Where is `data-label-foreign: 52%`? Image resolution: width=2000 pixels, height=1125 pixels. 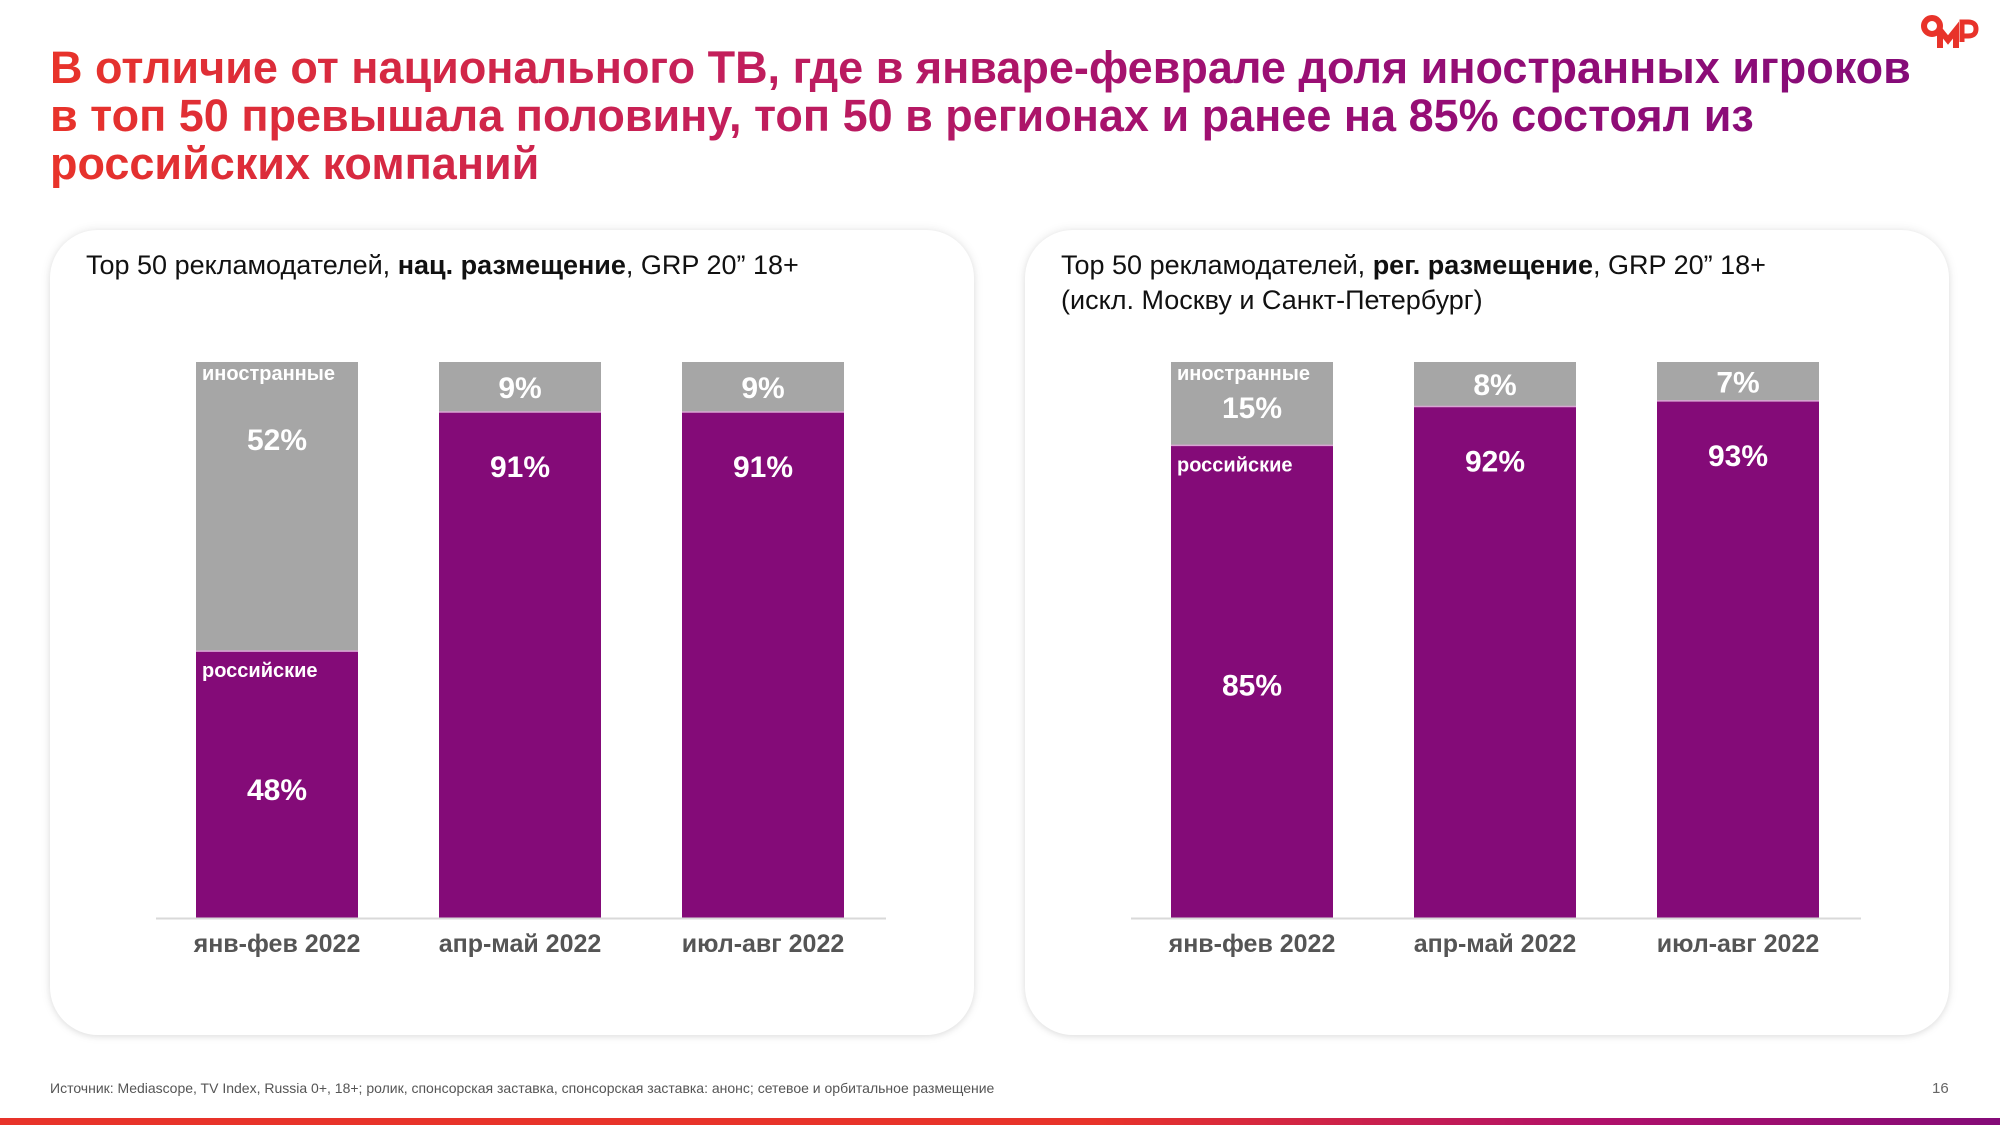
data-label-foreign: 52% is located at coordinates (277, 440).